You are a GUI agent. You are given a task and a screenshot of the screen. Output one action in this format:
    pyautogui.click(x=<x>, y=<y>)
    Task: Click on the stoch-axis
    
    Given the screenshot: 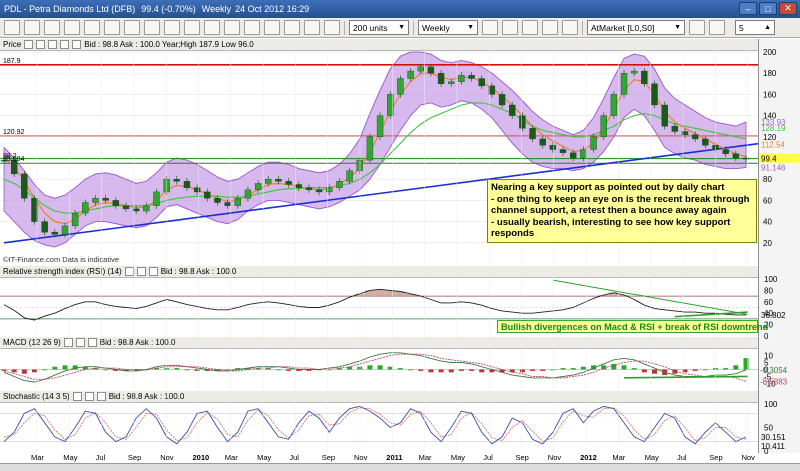 What is the action you would take?
    pyautogui.click(x=779, y=422)
    